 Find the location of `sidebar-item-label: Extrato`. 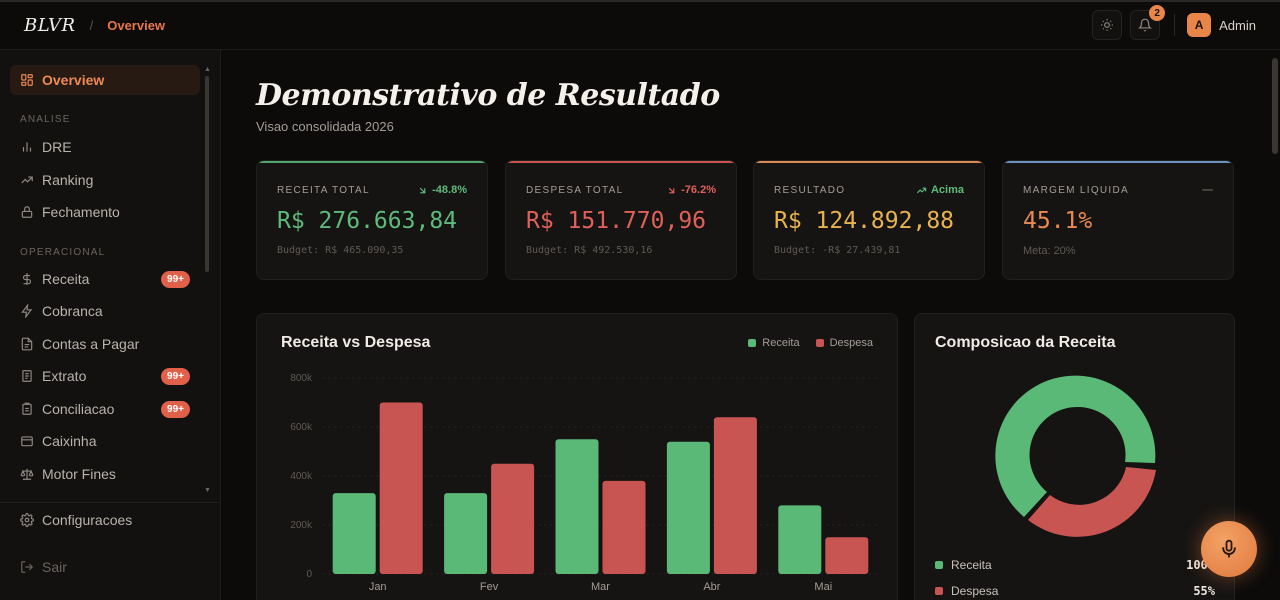

sidebar-item-label: Extrato is located at coordinates (64, 376).